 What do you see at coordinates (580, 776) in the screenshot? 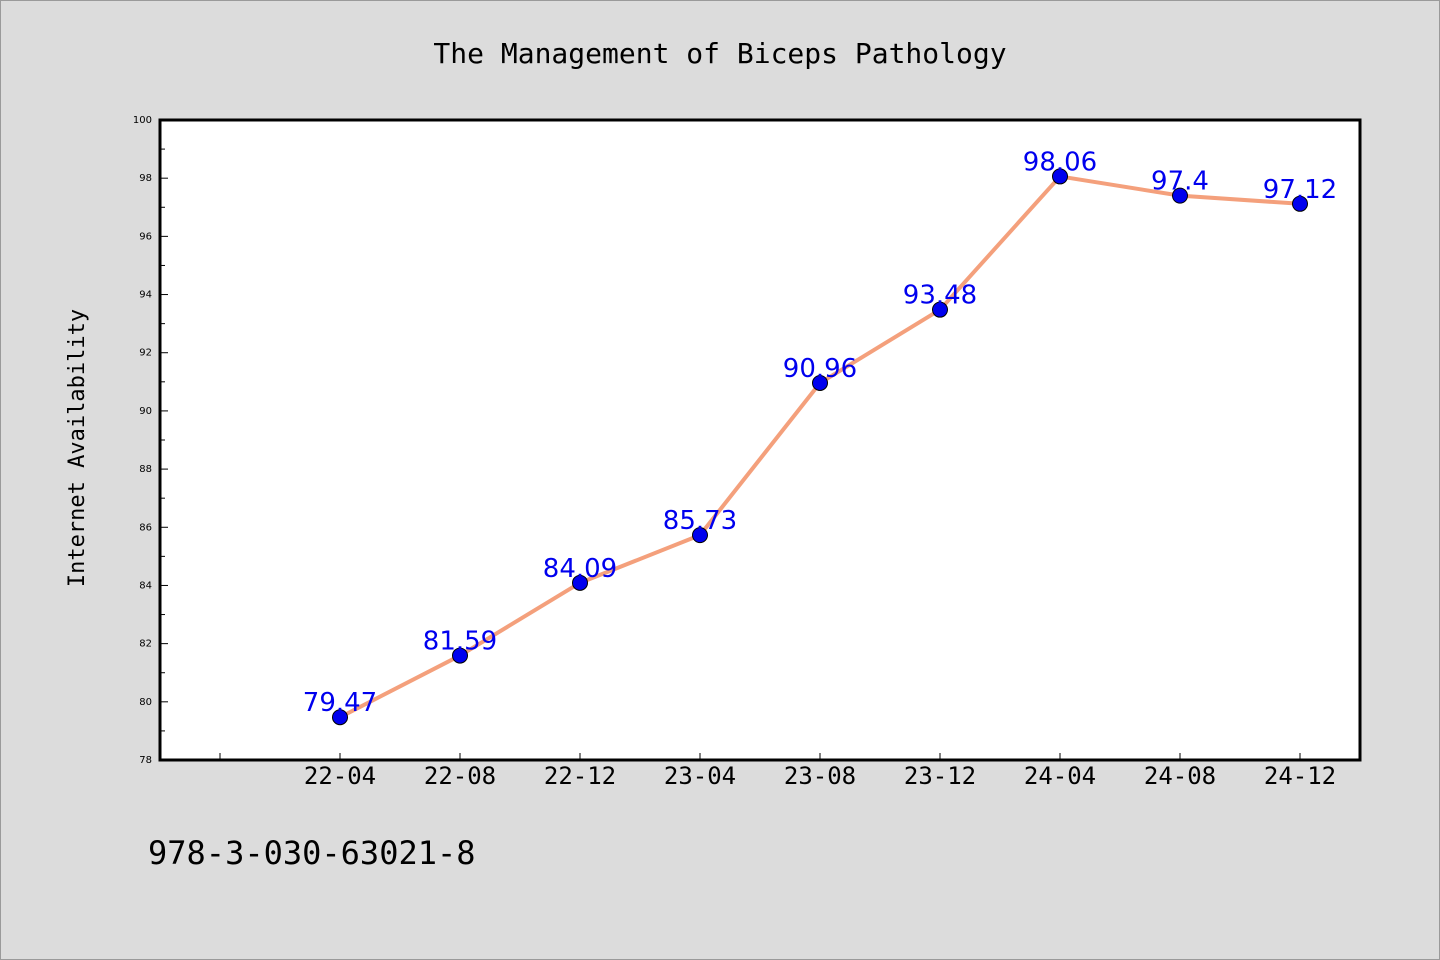
I see `x-tick-label: 22-12` at bounding box center [580, 776].